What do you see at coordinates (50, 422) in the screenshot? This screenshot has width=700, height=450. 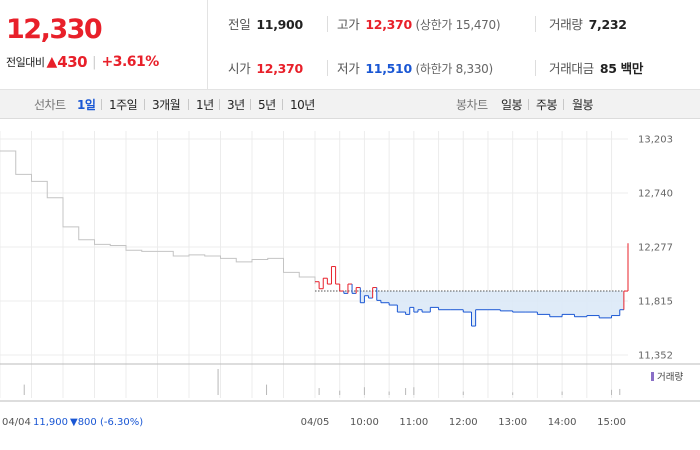 I see `footer-close: 11,900` at bounding box center [50, 422].